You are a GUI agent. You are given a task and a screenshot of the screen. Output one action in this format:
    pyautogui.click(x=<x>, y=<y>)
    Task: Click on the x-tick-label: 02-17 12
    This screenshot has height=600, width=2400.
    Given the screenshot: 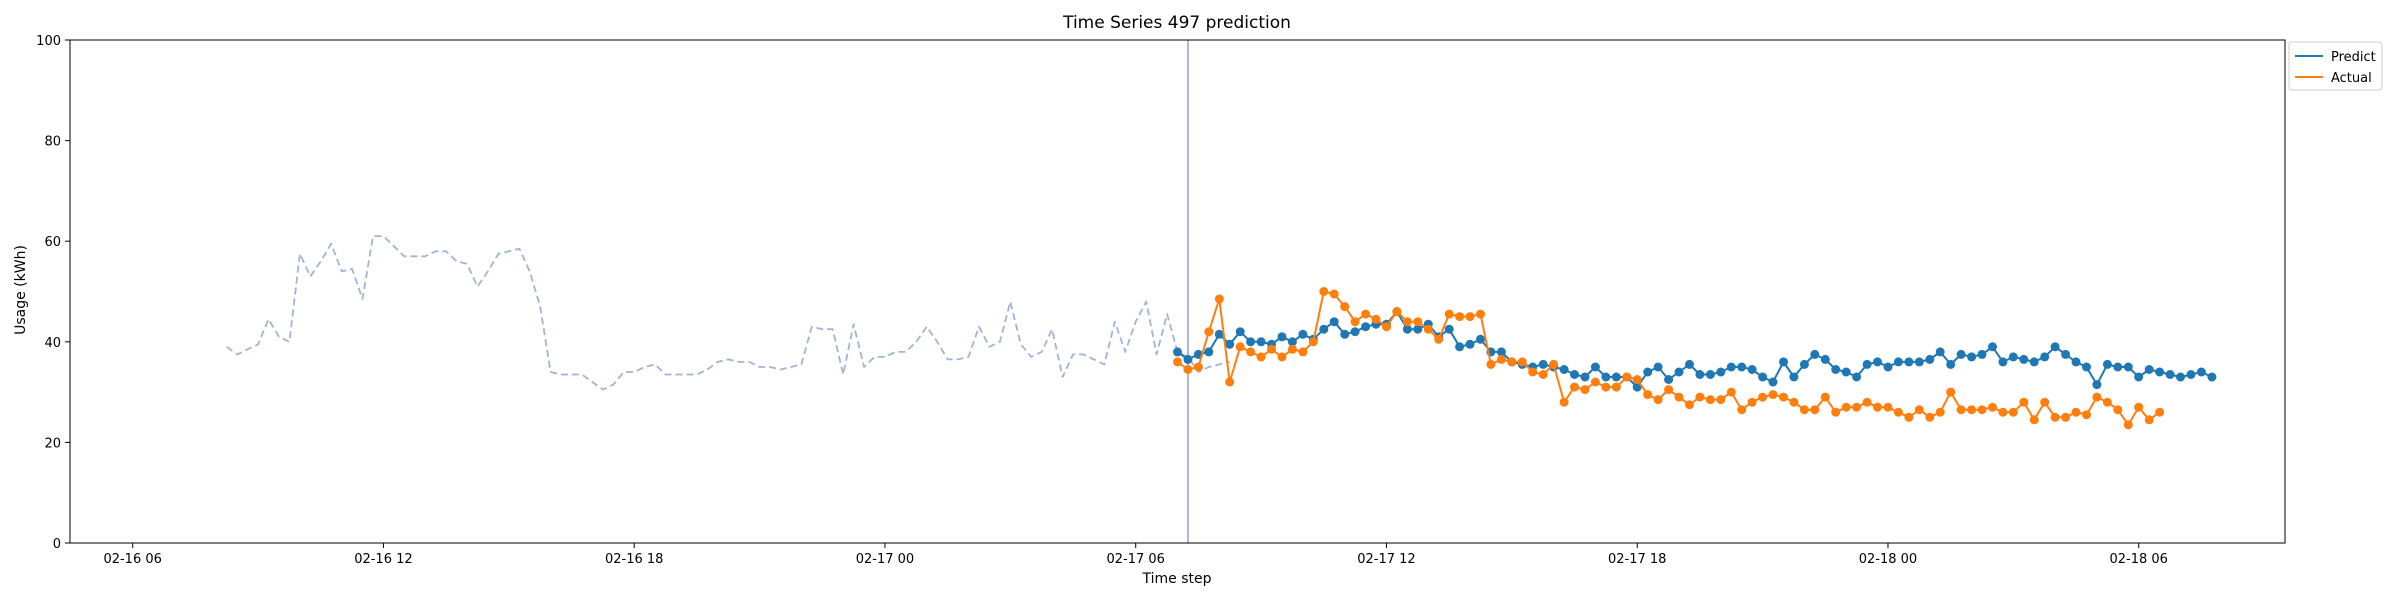 What is the action you would take?
    pyautogui.click(x=1386, y=559)
    